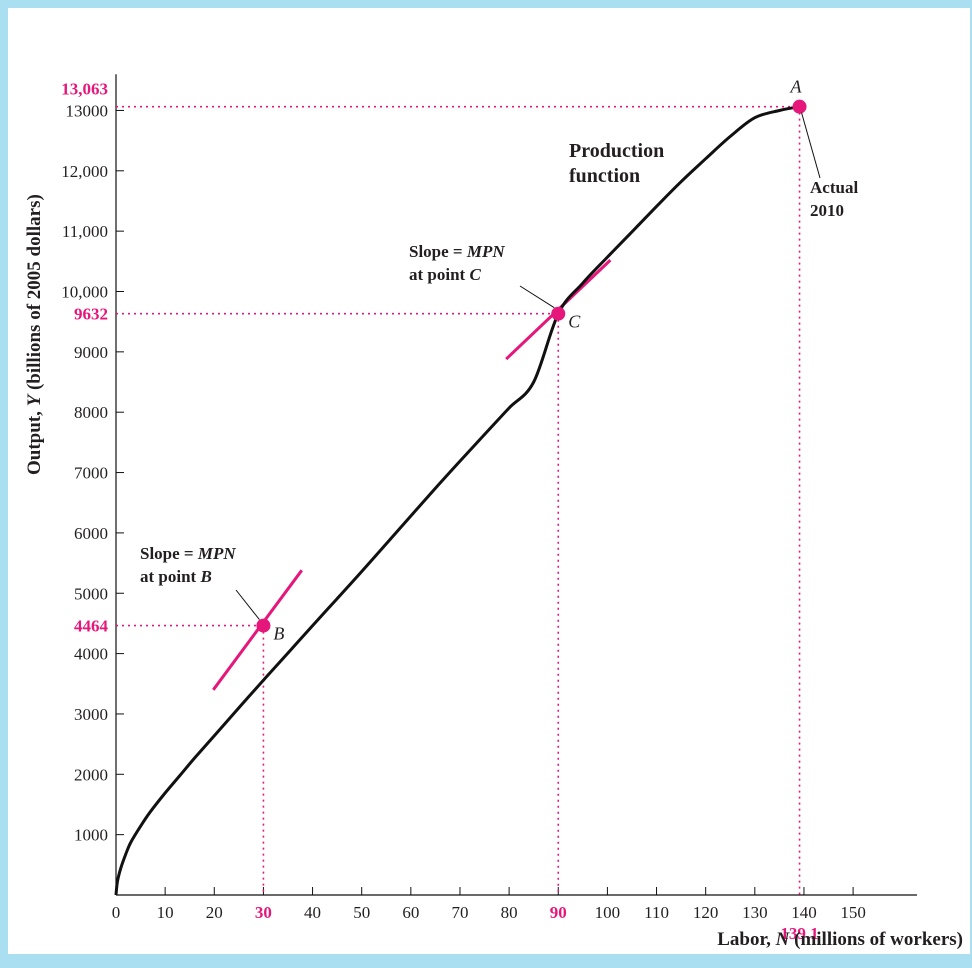 The height and width of the screenshot is (968, 972). What do you see at coordinates (84, 292) in the screenshot?
I see `y-tick-label: 10,000` at bounding box center [84, 292].